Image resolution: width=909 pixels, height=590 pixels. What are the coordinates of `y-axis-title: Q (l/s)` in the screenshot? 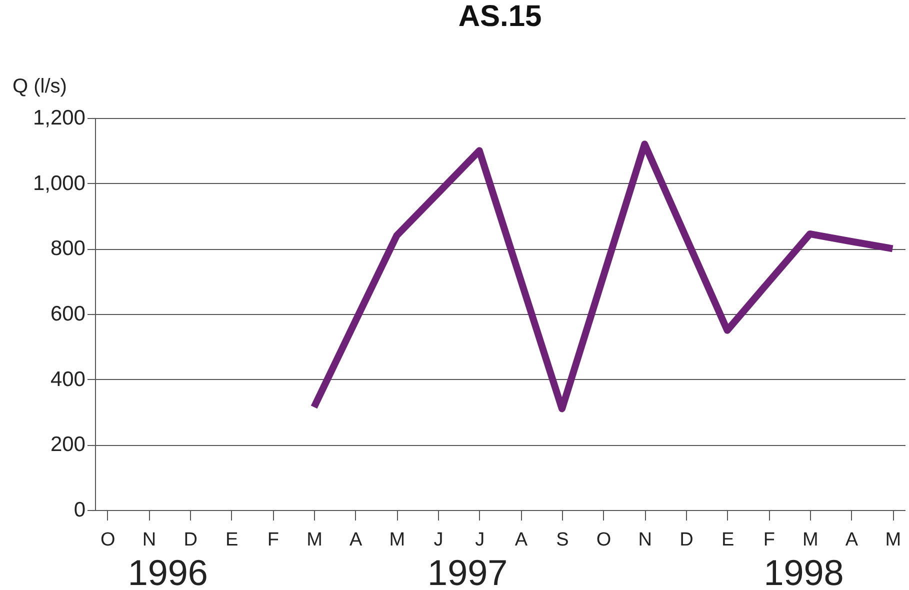 It's located at (39, 87).